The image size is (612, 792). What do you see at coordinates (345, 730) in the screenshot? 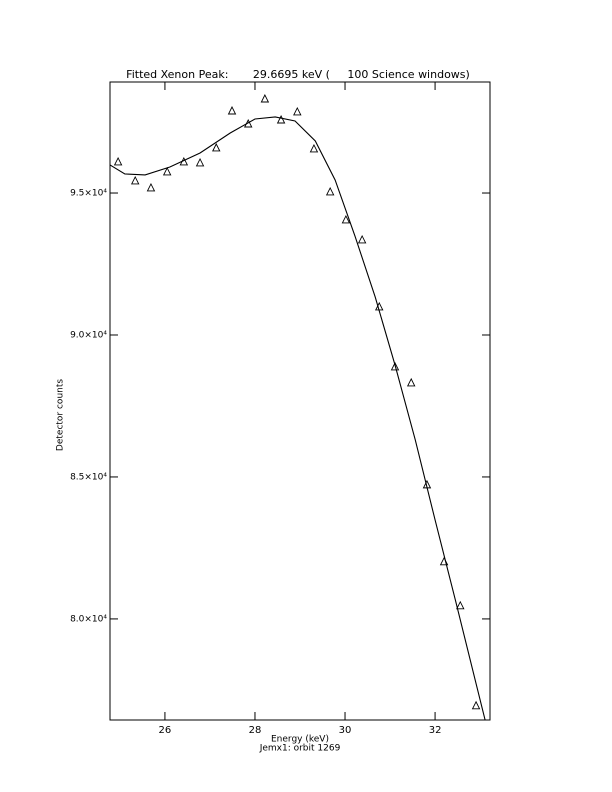
I see `x-tick-label: 30` at bounding box center [345, 730].